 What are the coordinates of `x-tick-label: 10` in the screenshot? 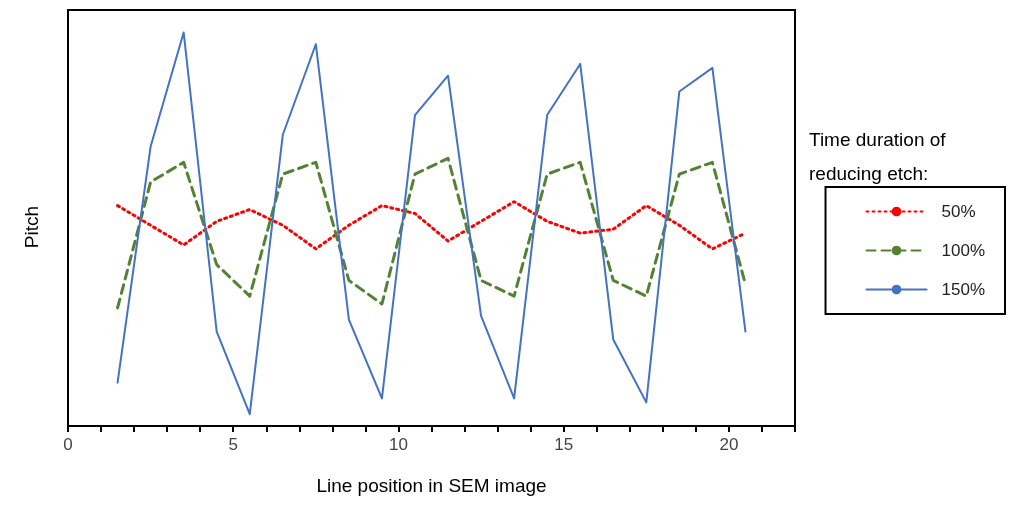 It's located at (398, 444).